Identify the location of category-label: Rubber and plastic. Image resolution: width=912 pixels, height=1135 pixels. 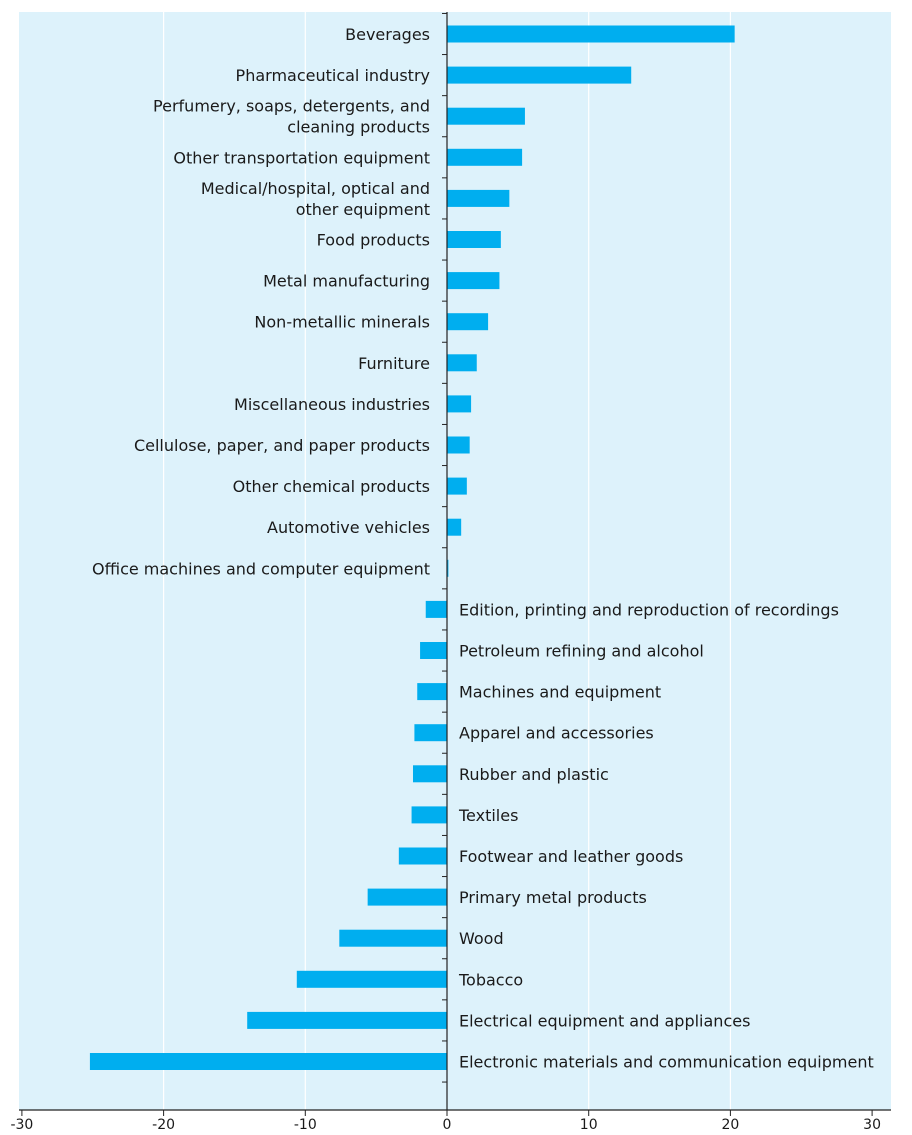
(534, 774).